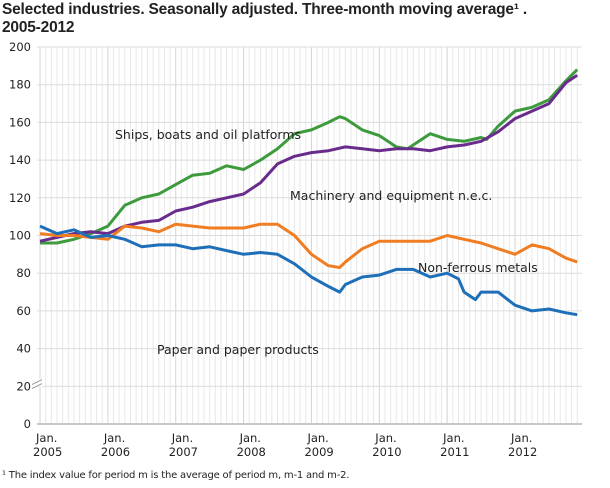 The height and width of the screenshot is (488, 610). I want to click on y-tick-label: 40, so click(23, 349).